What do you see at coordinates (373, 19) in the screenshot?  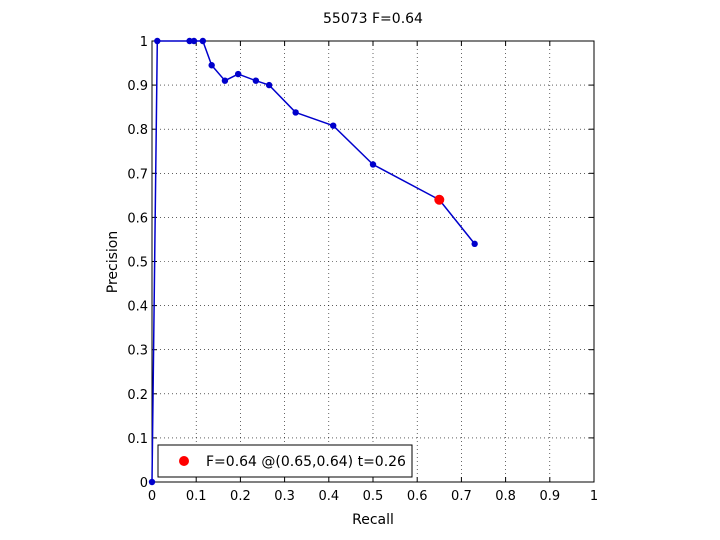 I see `chart-title: 55073 F=0.64` at bounding box center [373, 19].